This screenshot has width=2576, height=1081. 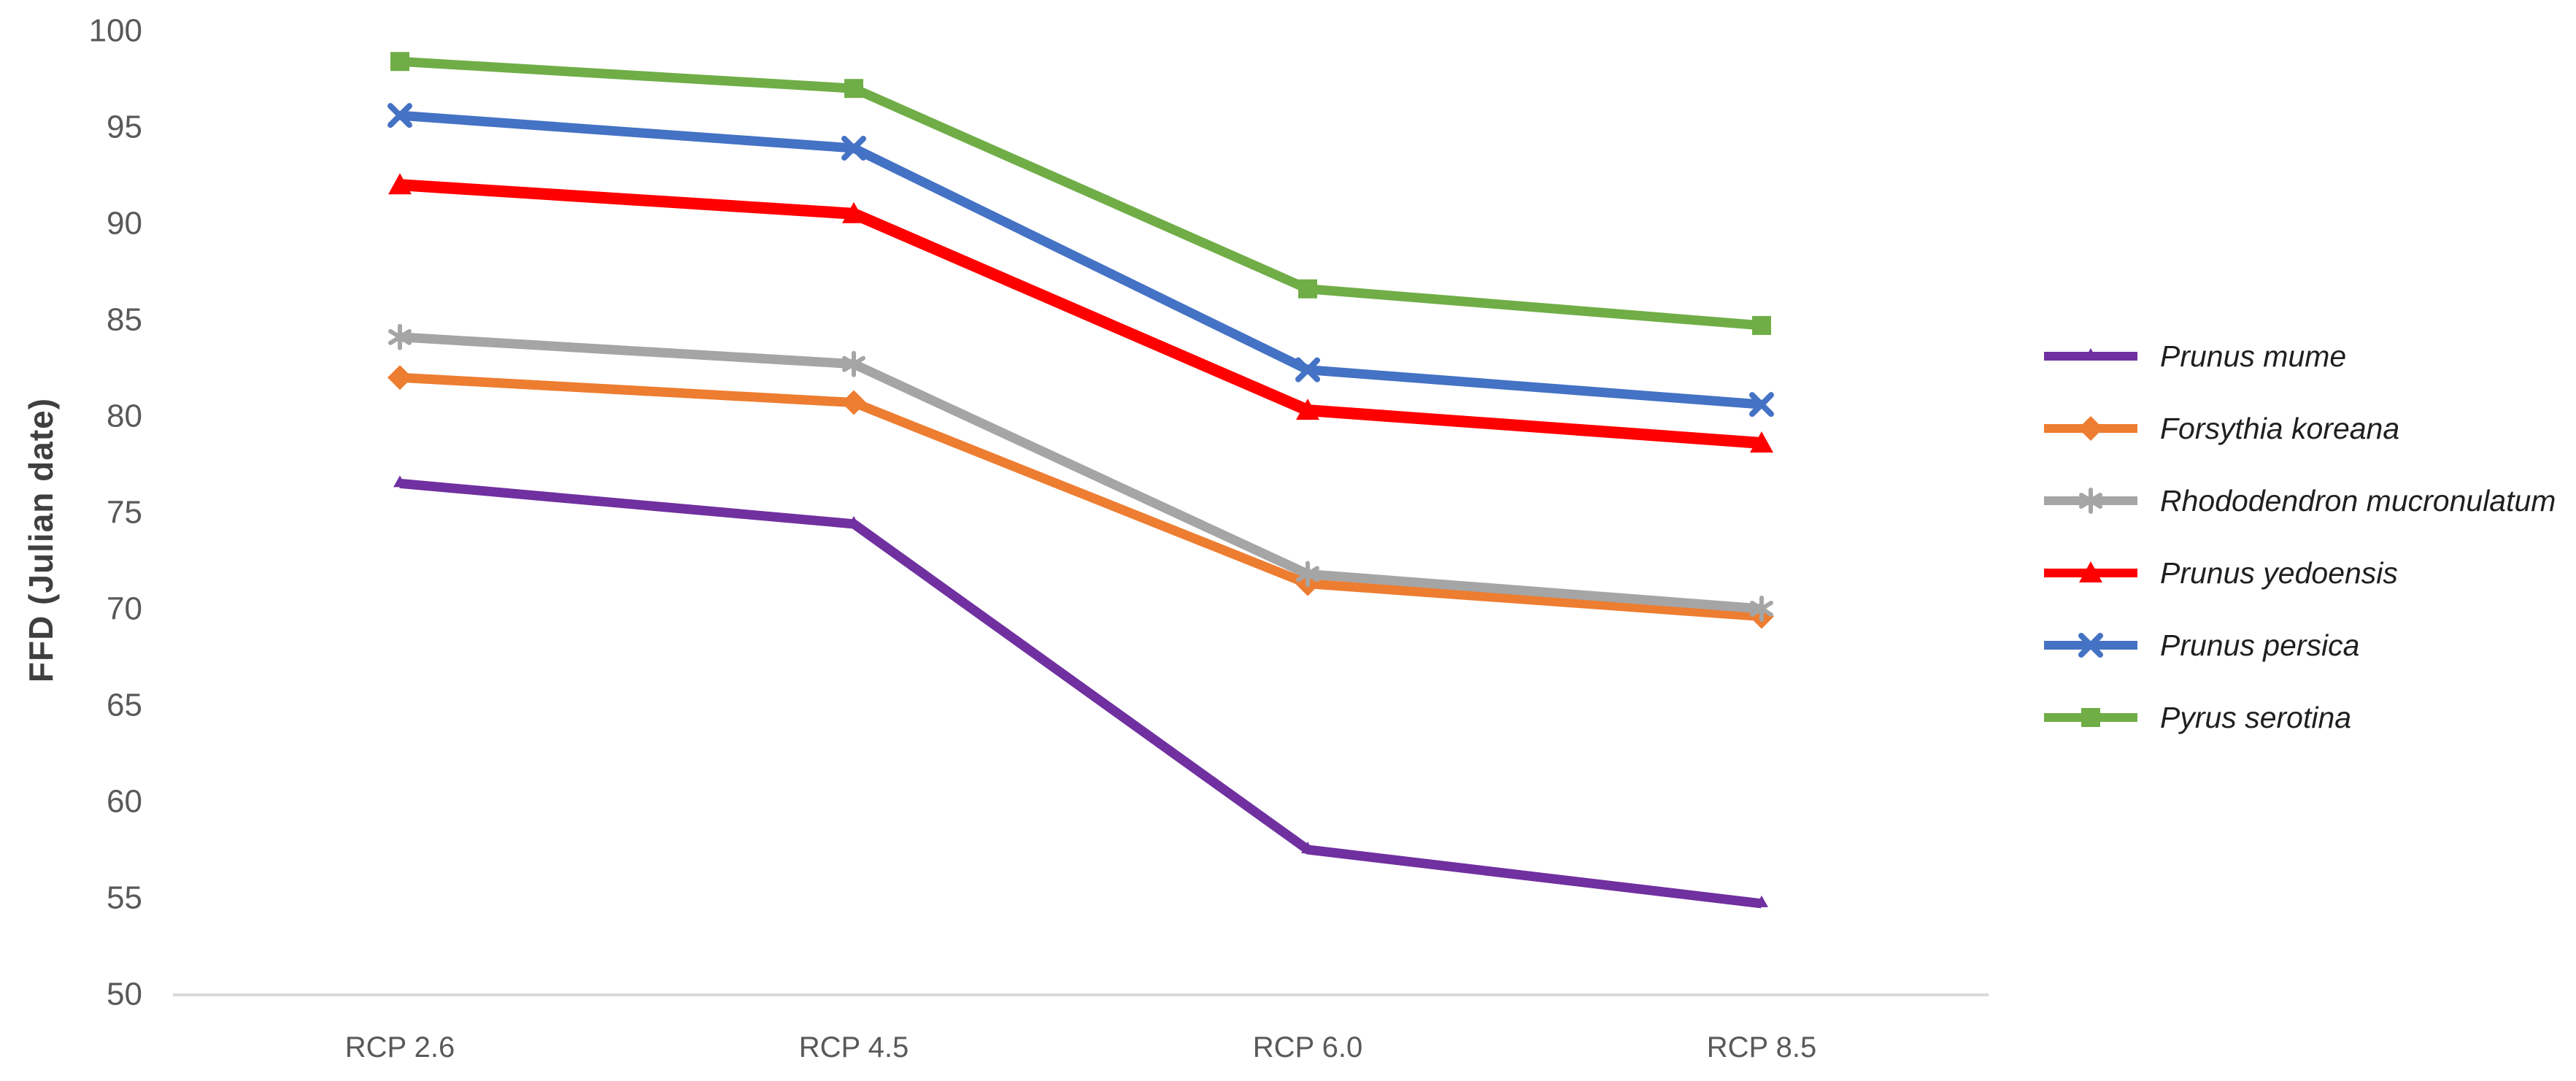 I want to click on legend-marker-forsythia-koreana, so click(x=2090, y=429).